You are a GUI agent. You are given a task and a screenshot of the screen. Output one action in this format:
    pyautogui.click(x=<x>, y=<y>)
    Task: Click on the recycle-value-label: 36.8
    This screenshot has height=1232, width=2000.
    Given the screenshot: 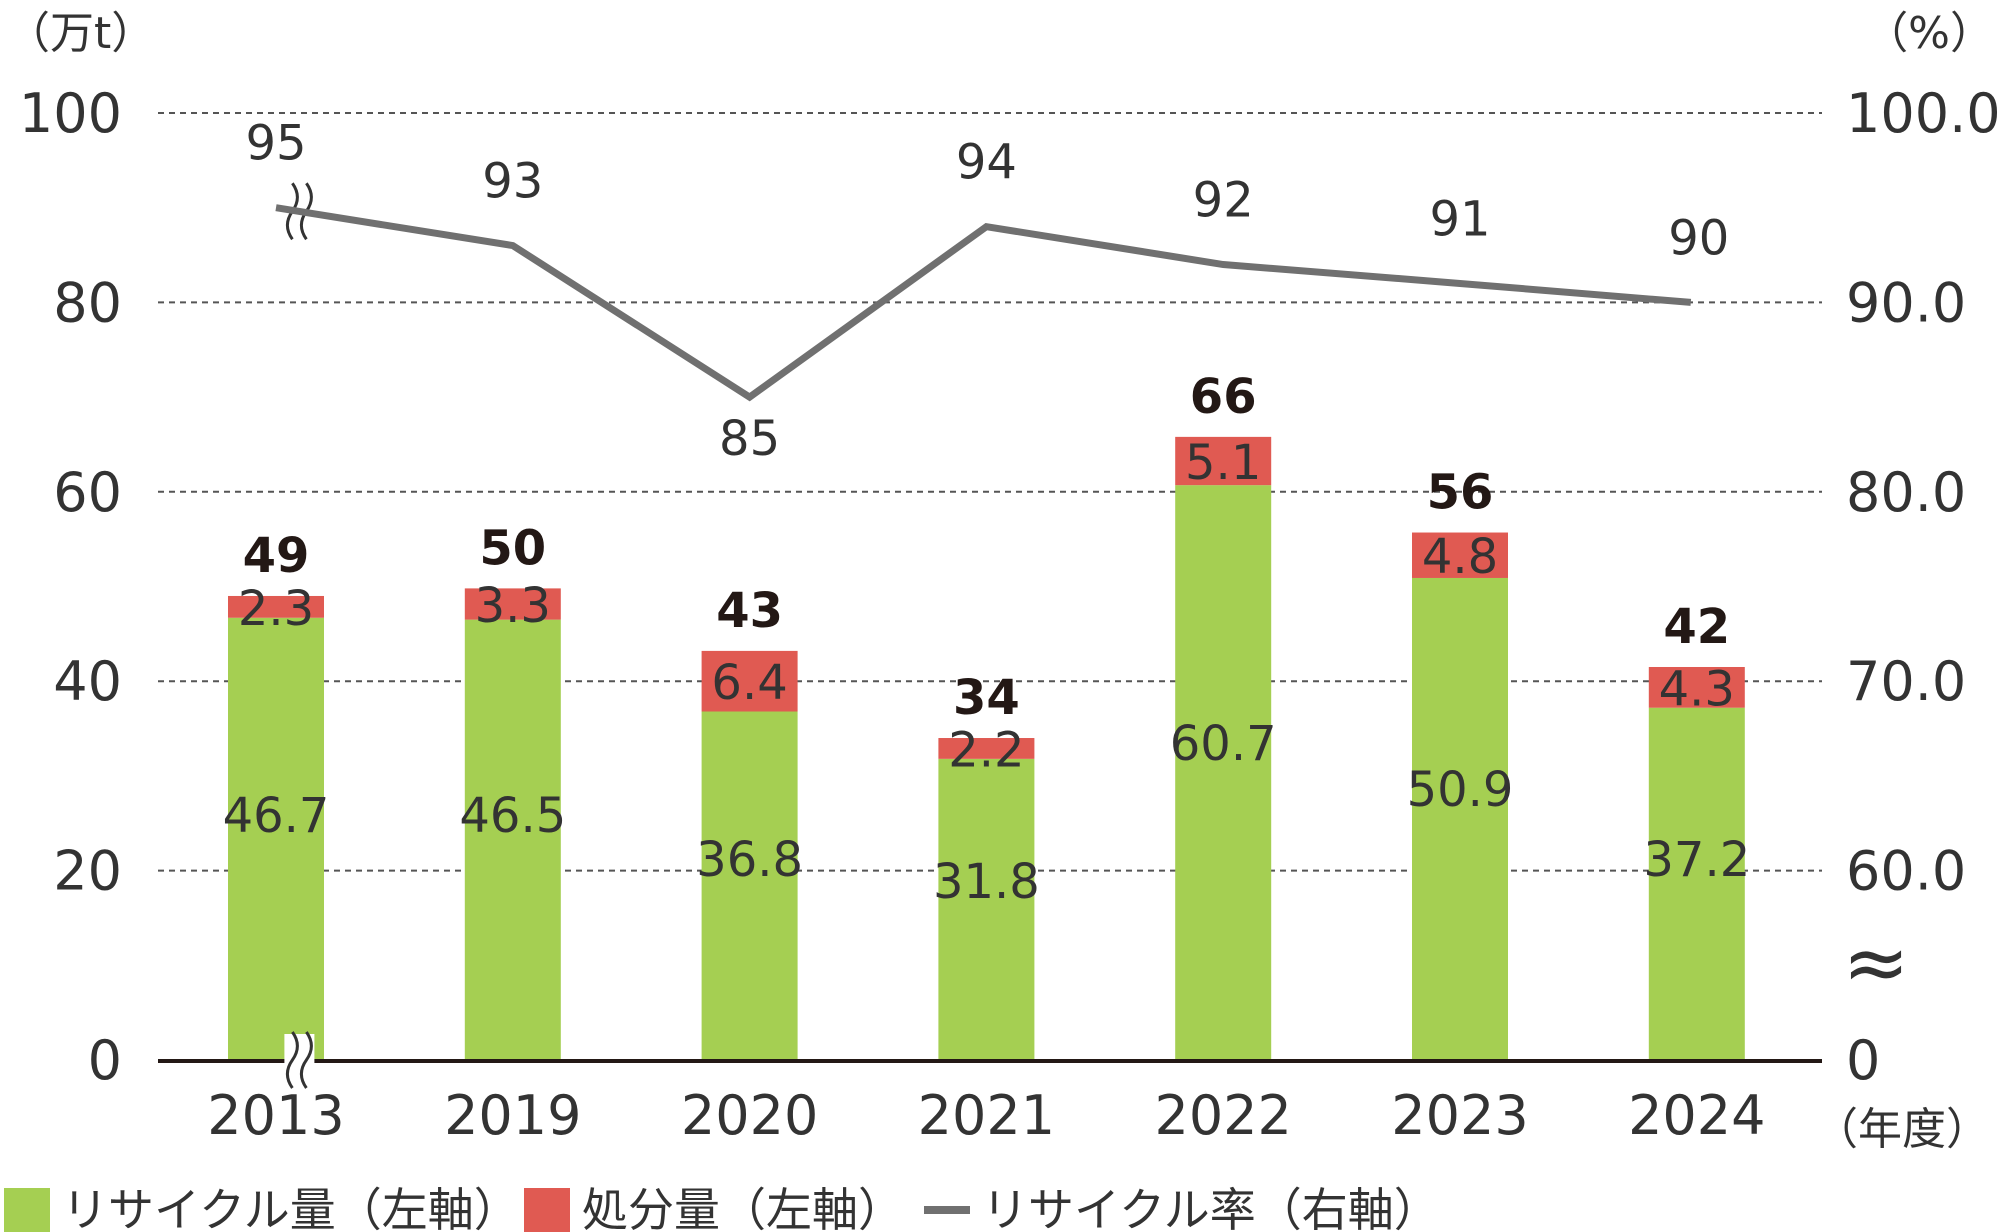 What is the action you would take?
    pyautogui.click(x=749, y=860)
    